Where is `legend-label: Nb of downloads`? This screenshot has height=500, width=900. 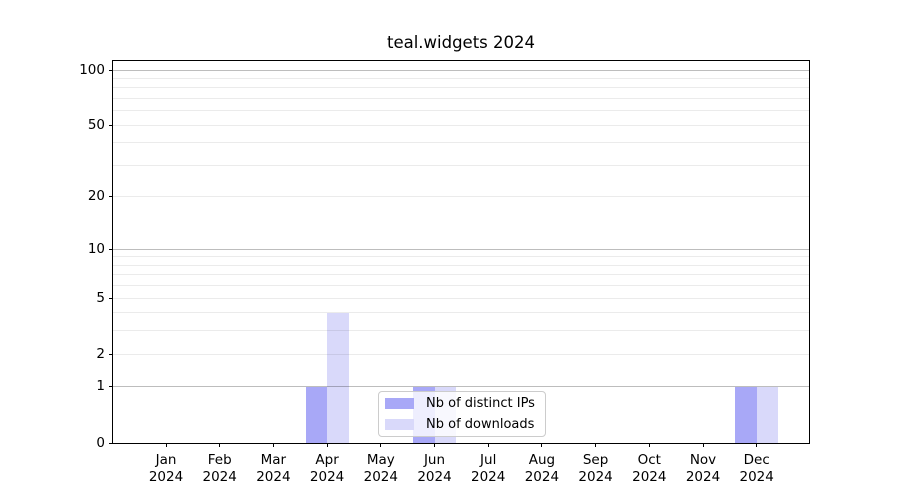
legend-label: Nb of downloads is located at coordinates (480, 424).